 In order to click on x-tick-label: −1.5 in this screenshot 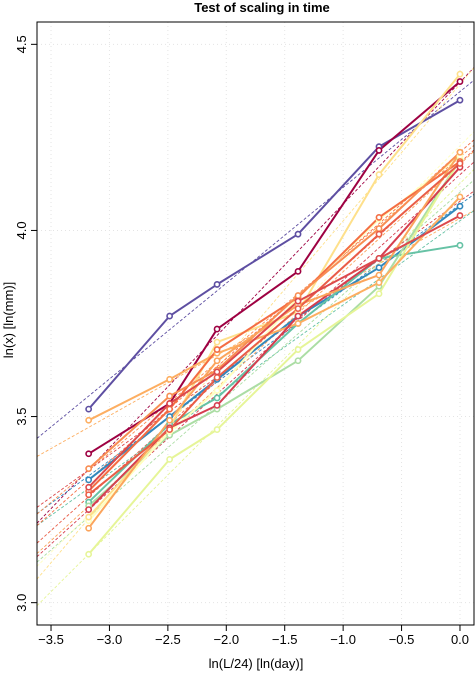, I will do `click(285, 639)`.